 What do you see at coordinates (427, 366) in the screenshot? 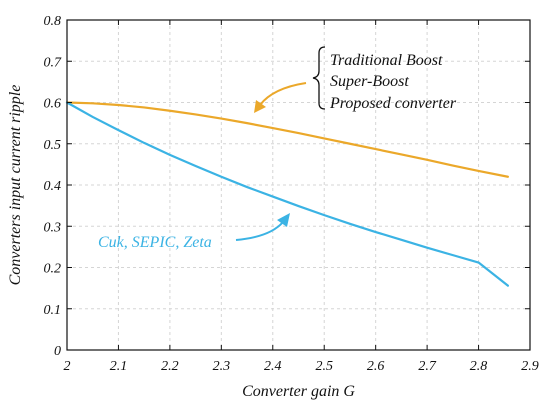
I see `x-tick-label: 2.7` at bounding box center [427, 366].